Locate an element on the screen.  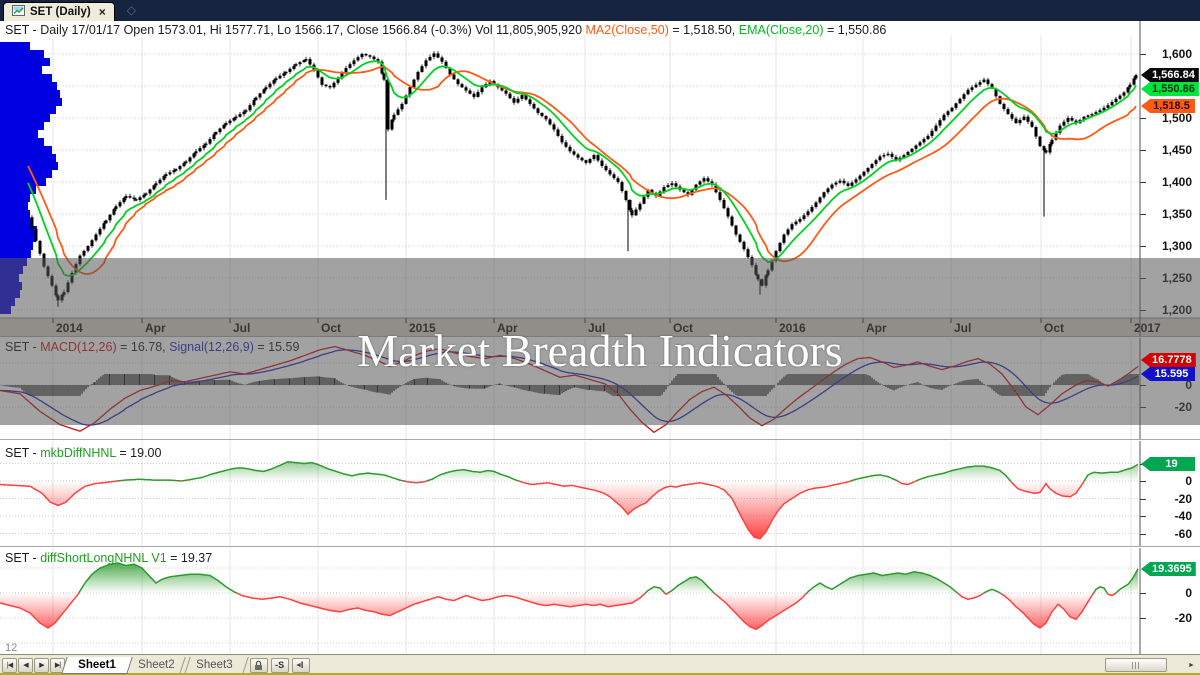
svg-text: 2016 is located at coordinates (792, 328).